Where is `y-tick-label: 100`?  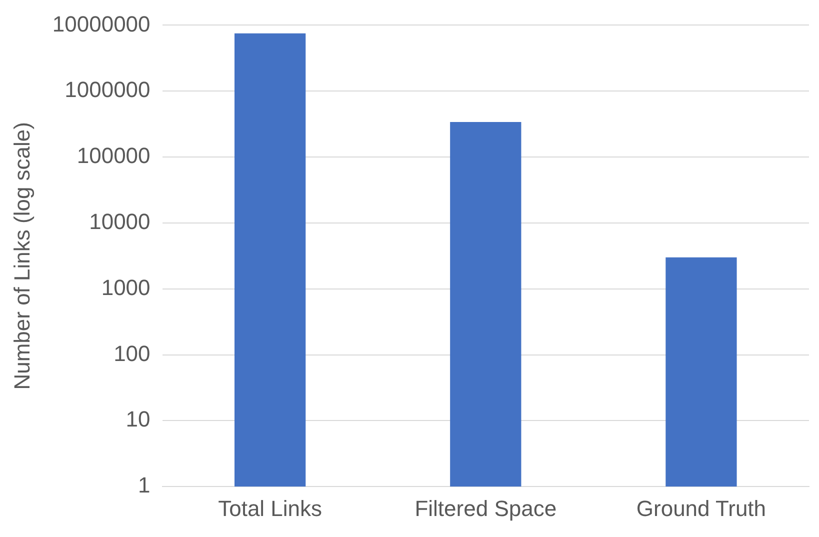
y-tick-label: 100 is located at coordinates (132, 353).